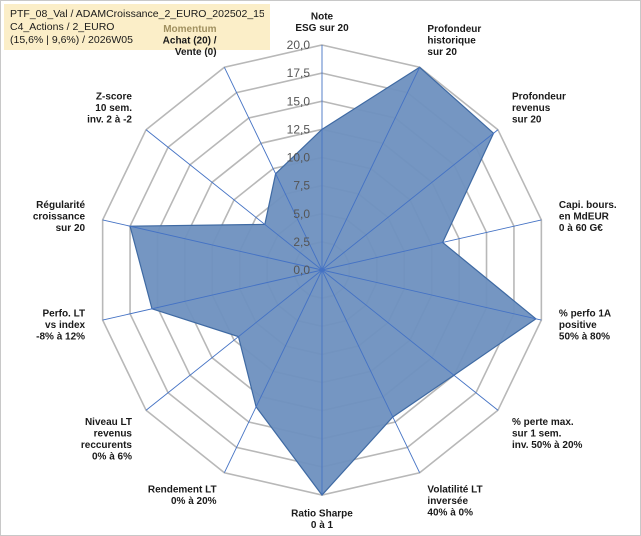  What do you see at coordinates (578, 325) in the screenshot?
I see `category-label-4-line-1: positive` at bounding box center [578, 325].